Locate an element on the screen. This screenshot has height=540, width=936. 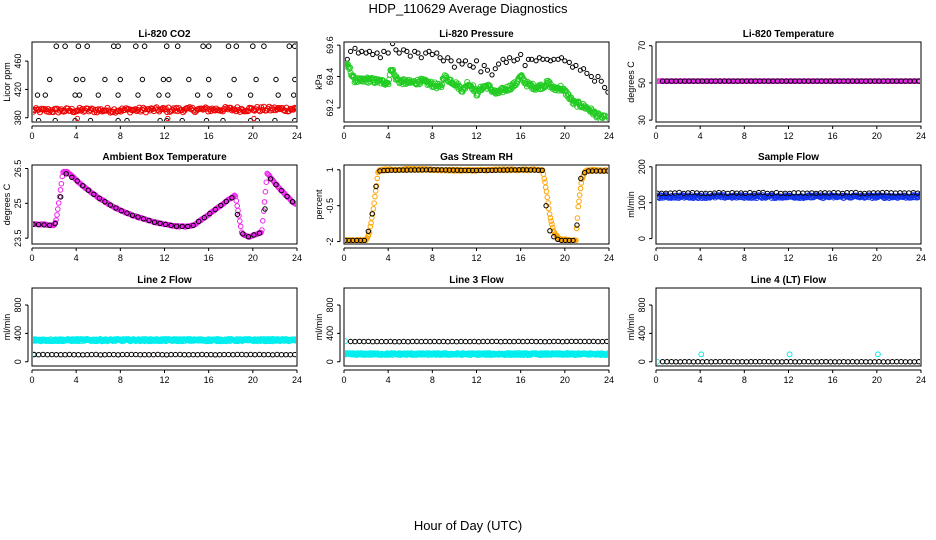
series-line4_cyan is located at coordinates (769, 358).